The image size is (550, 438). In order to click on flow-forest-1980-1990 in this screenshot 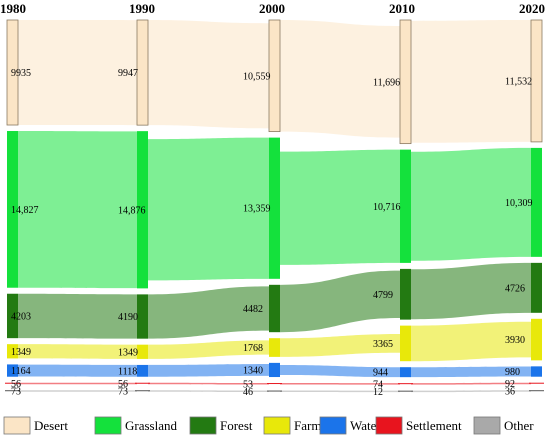, I will do `click(77, 316)`.